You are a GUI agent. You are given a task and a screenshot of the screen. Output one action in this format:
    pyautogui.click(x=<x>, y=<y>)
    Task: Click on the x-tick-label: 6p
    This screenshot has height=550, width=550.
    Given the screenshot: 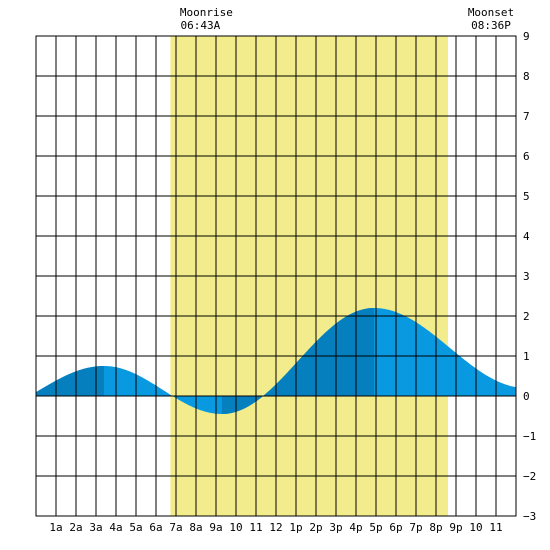 What is the action you would take?
    pyautogui.click(x=395, y=527)
    